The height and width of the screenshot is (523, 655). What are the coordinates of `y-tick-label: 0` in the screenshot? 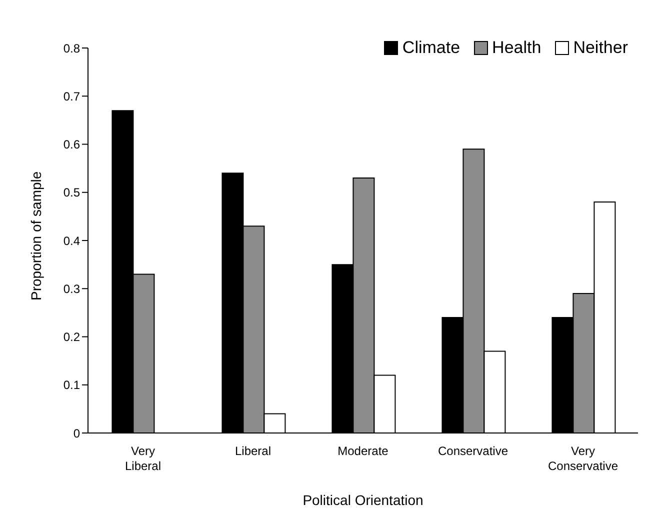 It's located at (76, 433).